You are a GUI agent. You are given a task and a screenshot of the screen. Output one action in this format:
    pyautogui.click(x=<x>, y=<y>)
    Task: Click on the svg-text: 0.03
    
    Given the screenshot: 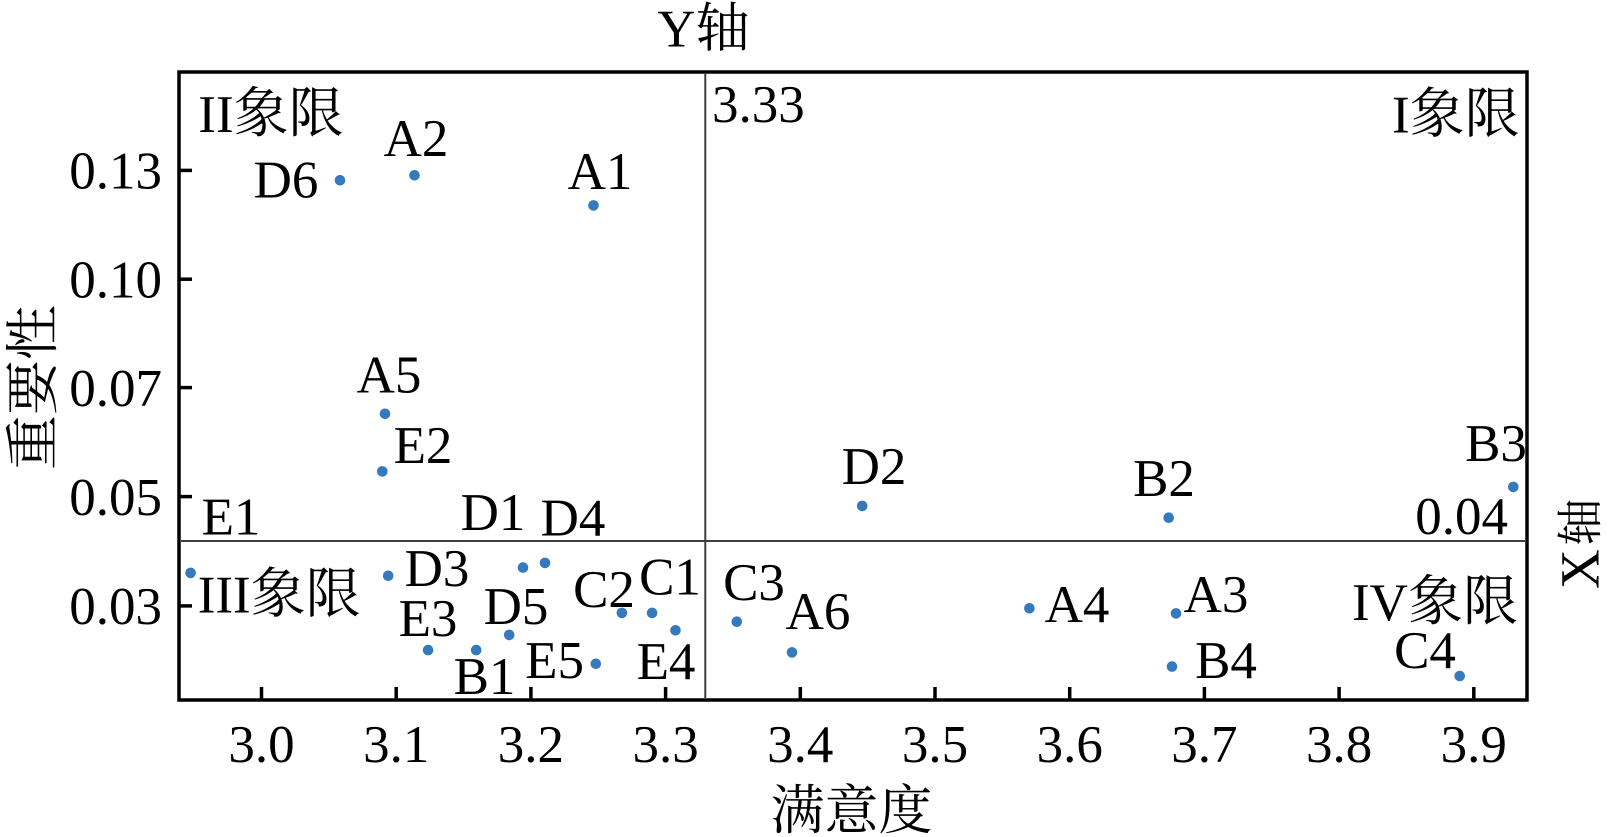 What is the action you would take?
    pyautogui.click(x=115, y=607)
    